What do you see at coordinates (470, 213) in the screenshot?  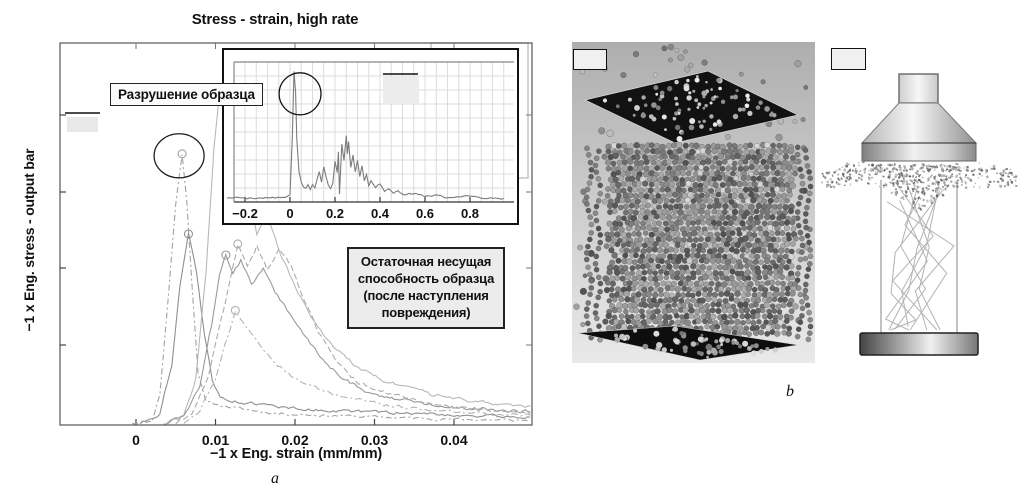 I see `svg-text: 0.8` at bounding box center [470, 213].